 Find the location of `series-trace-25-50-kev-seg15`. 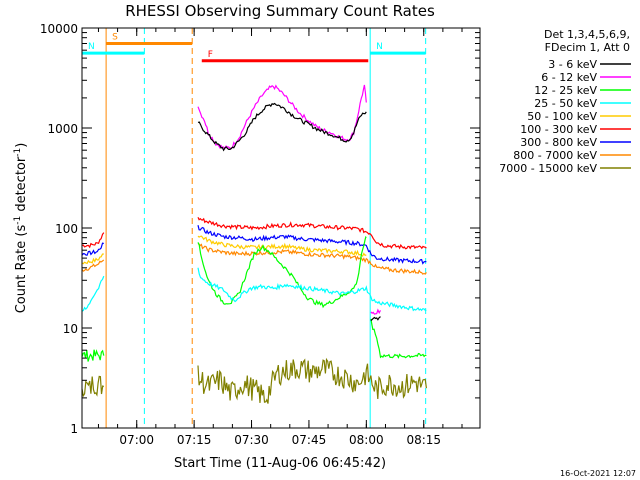

series-trace-25-50-kev-seg15 is located at coordinates (312, 289).